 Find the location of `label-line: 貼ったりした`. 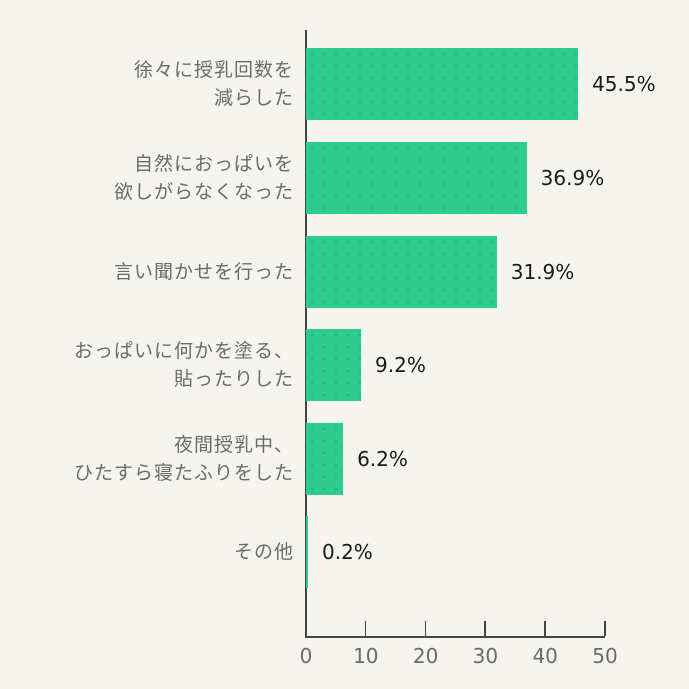

label-line: 貼ったりした is located at coordinates (233, 379).